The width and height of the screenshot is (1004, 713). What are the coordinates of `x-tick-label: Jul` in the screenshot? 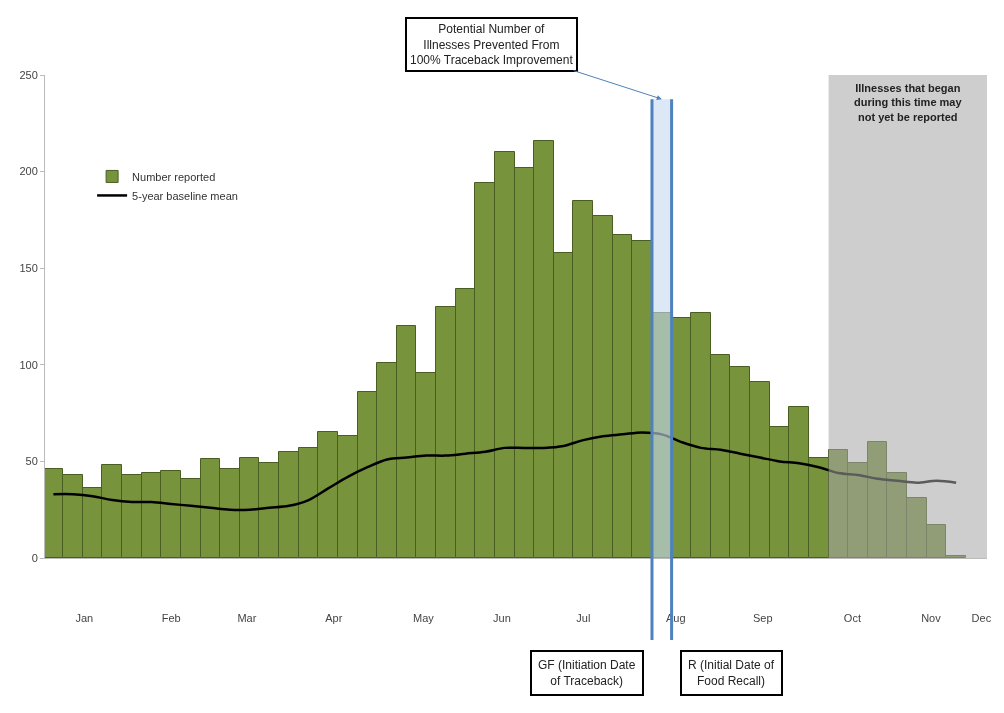 It's located at (583, 618).